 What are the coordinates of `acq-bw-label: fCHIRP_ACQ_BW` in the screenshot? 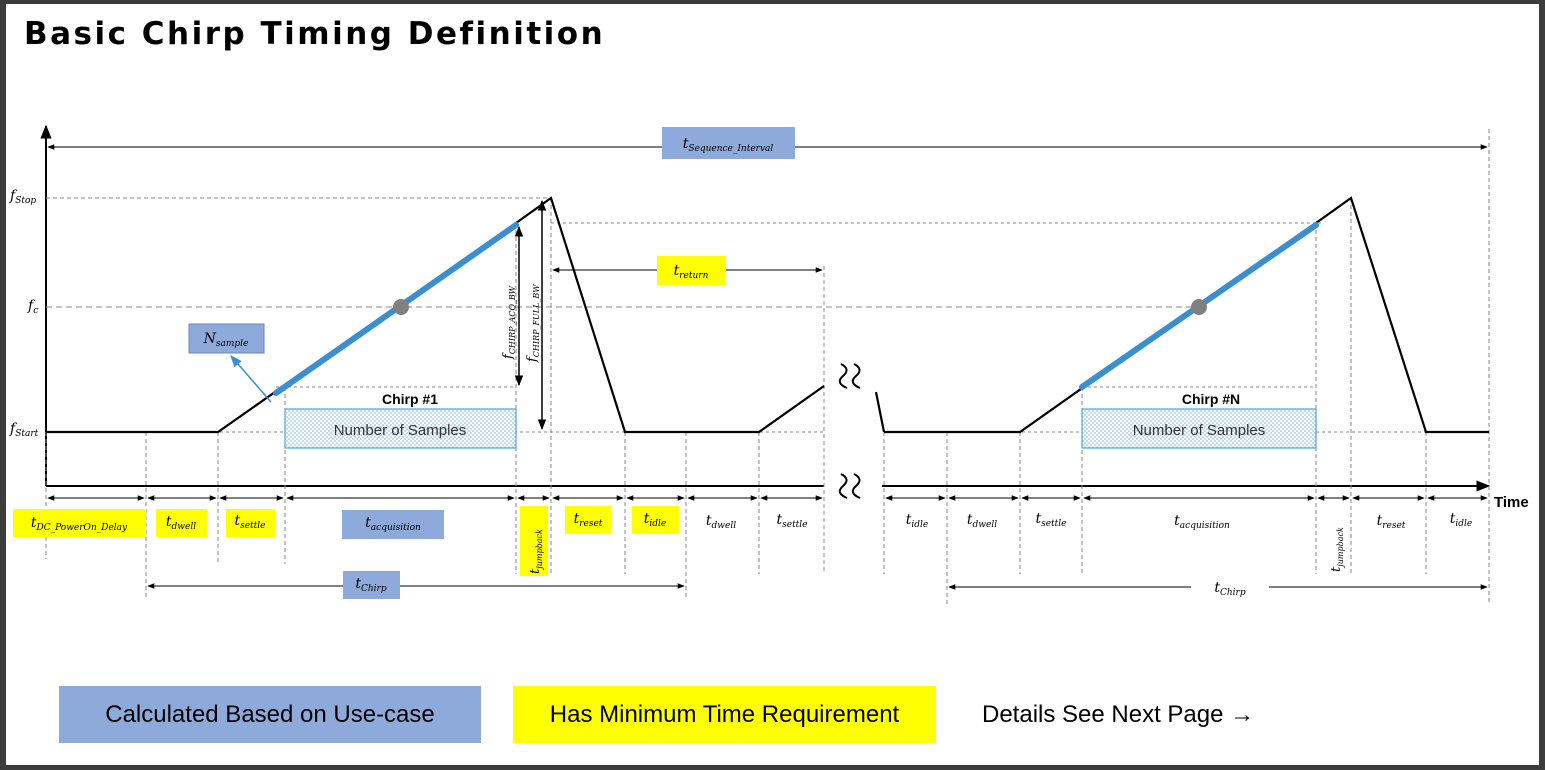 It's located at (509, 322).